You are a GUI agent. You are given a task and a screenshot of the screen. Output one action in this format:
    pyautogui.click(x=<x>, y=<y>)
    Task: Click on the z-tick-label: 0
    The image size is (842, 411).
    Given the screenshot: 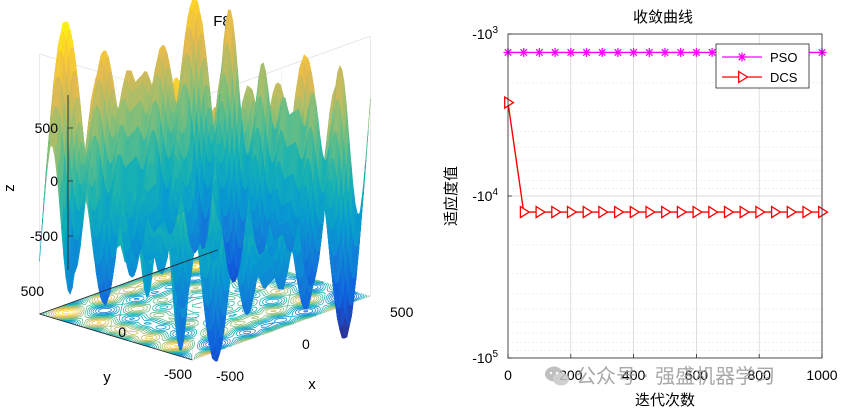 What is the action you would take?
    pyautogui.click(x=54, y=181)
    